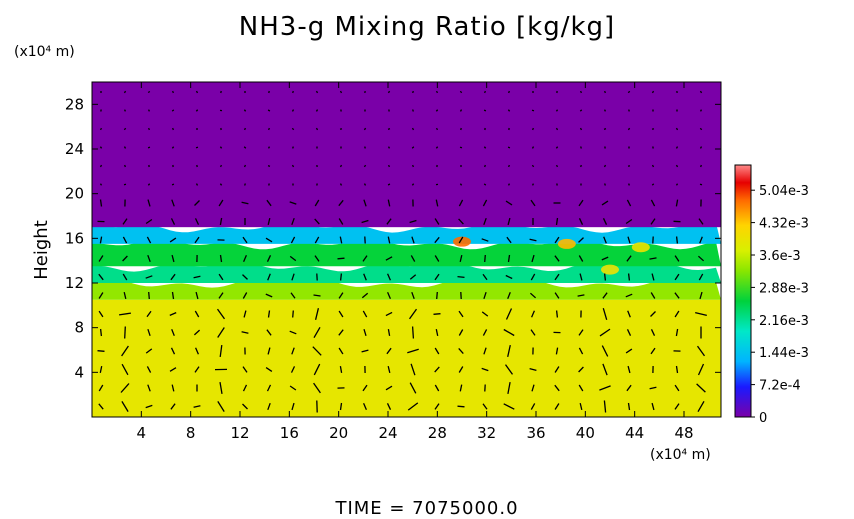  I want to click on x-tick-label: 16, so click(289, 433).